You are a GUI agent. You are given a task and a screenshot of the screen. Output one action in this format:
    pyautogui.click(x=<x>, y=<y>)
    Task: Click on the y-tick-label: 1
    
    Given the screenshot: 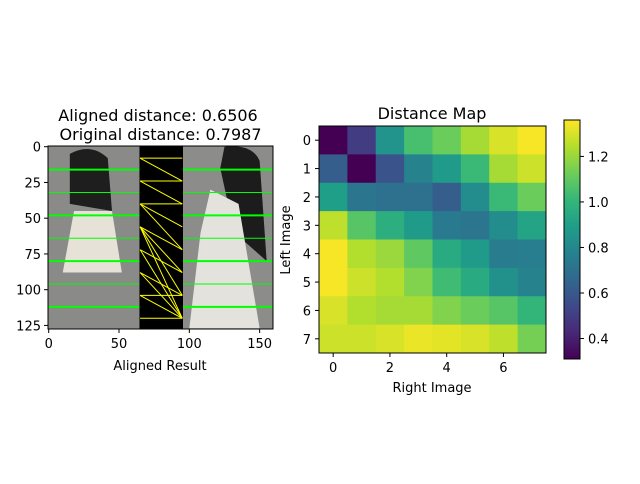 What is the action you would take?
    pyautogui.click(x=307, y=170)
    